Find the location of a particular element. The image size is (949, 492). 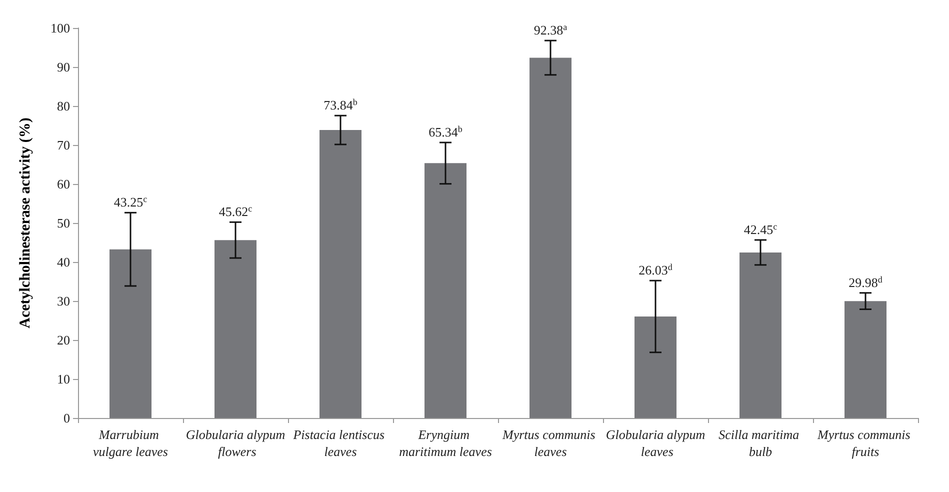

y-tick-label: 70 is located at coordinates (63, 145).